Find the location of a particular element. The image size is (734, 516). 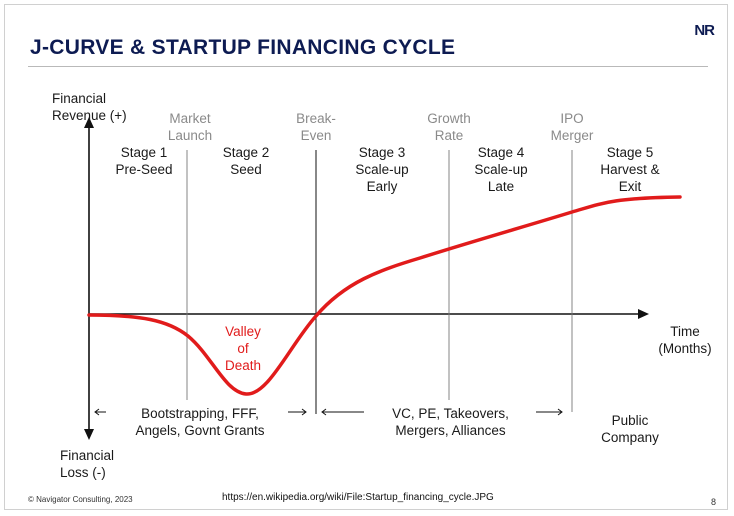

stage-3-label: Stage 3 Scale-up Early is located at coordinates (382, 169).